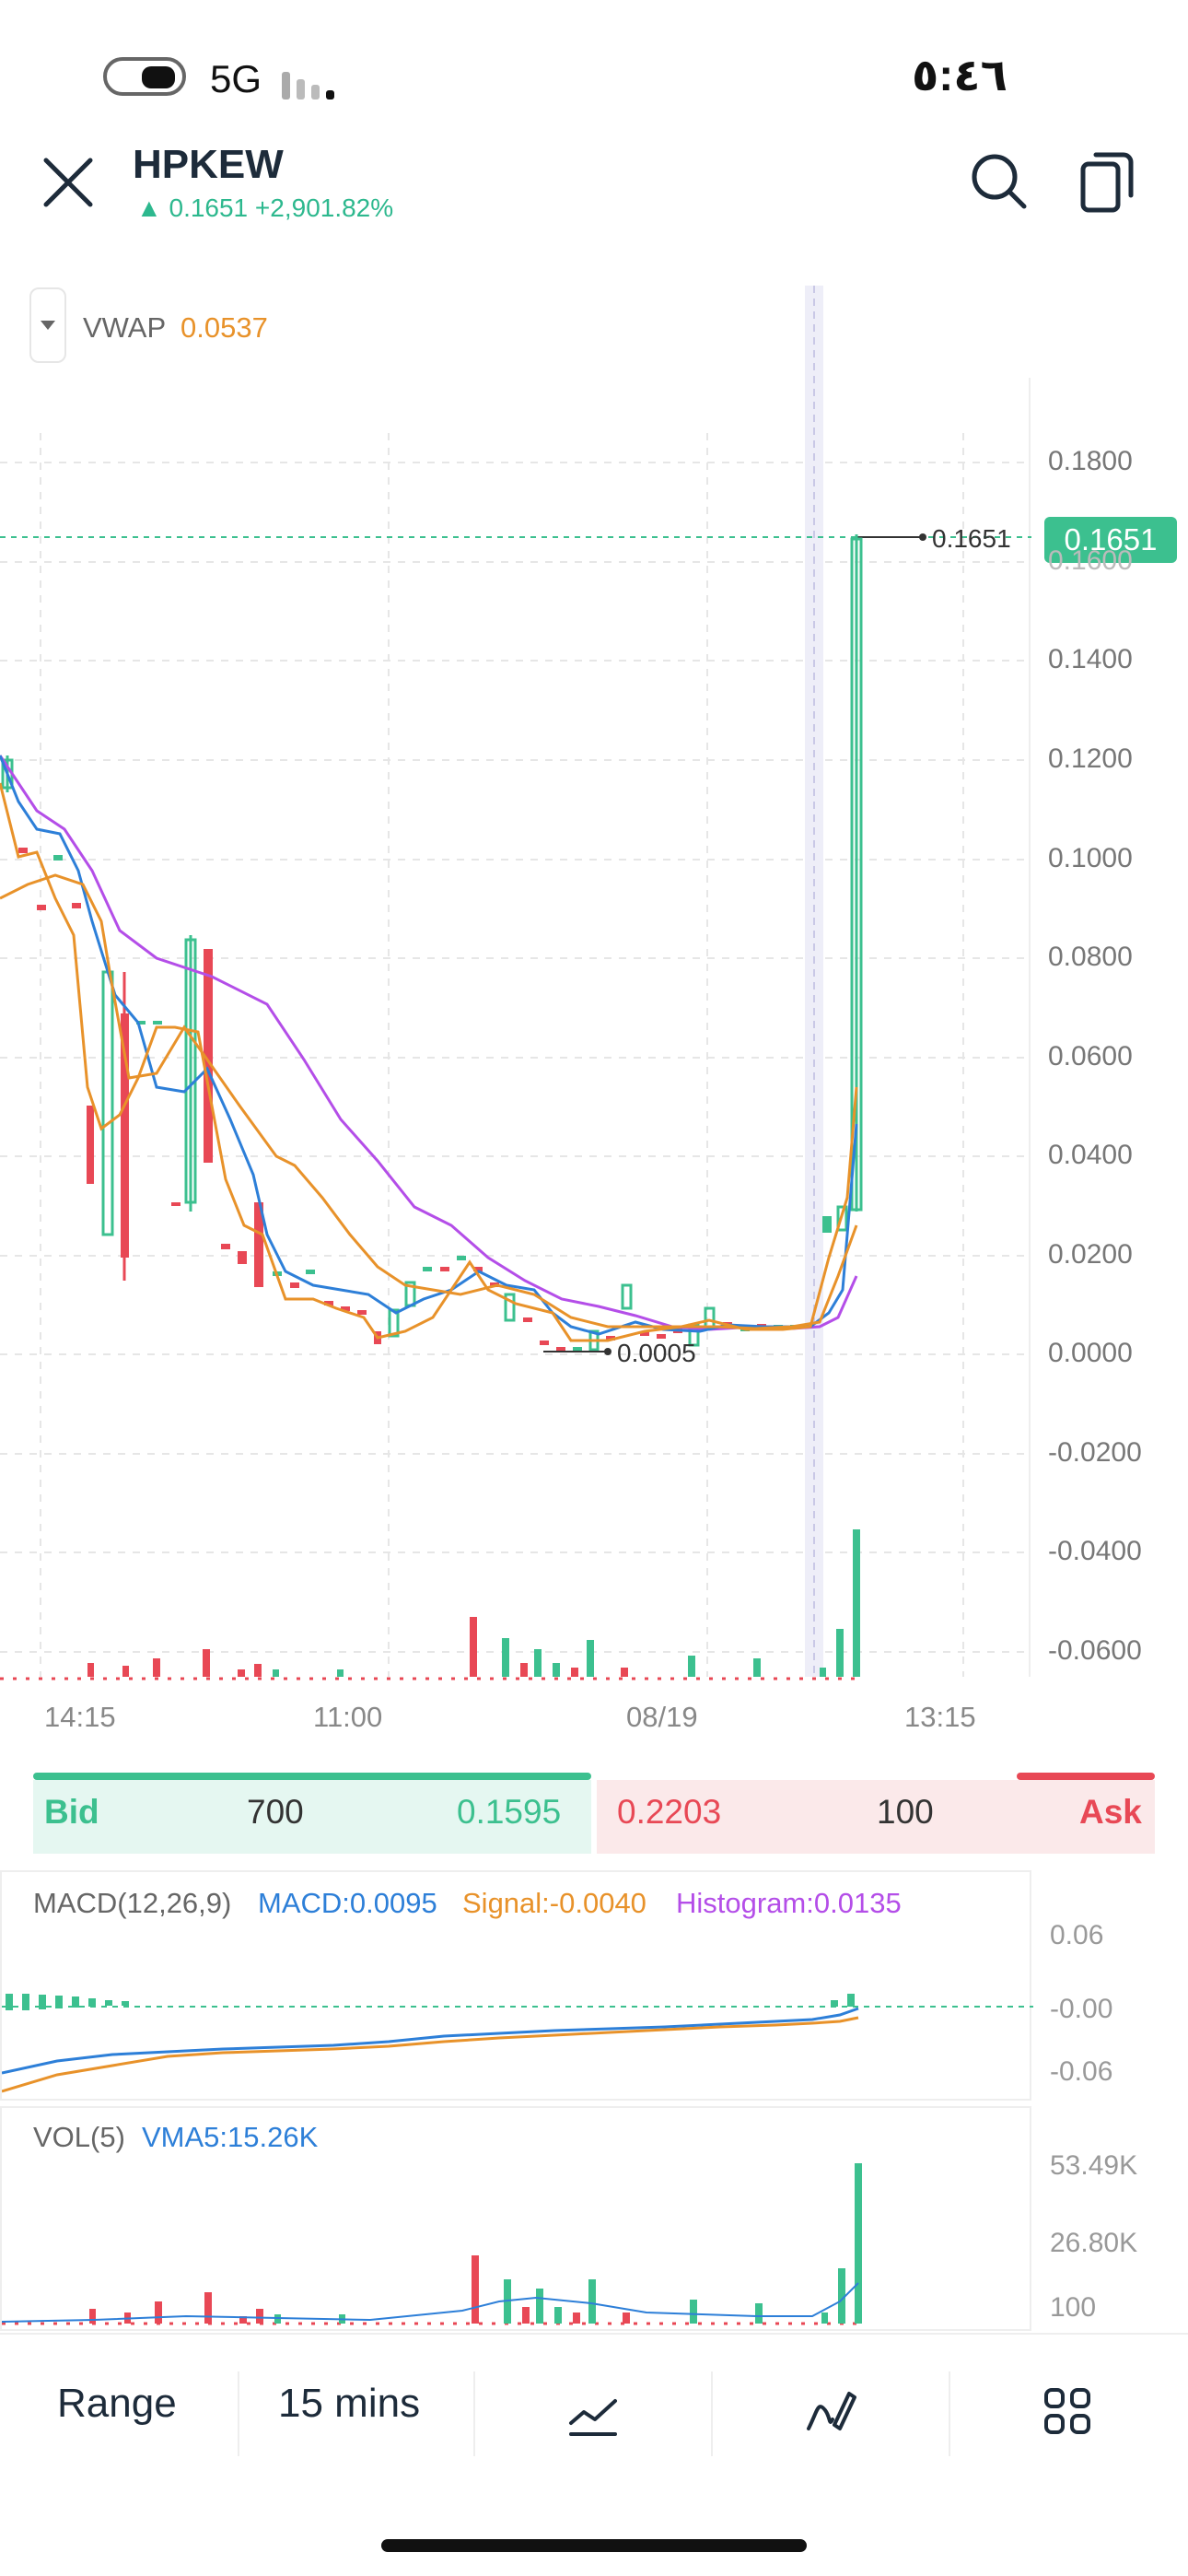 The height and width of the screenshot is (2576, 1188). What do you see at coordinates (656, 1353) in the screenshot?
I see `low-price-label: 0.0005` at bounding box center [656, 1353].